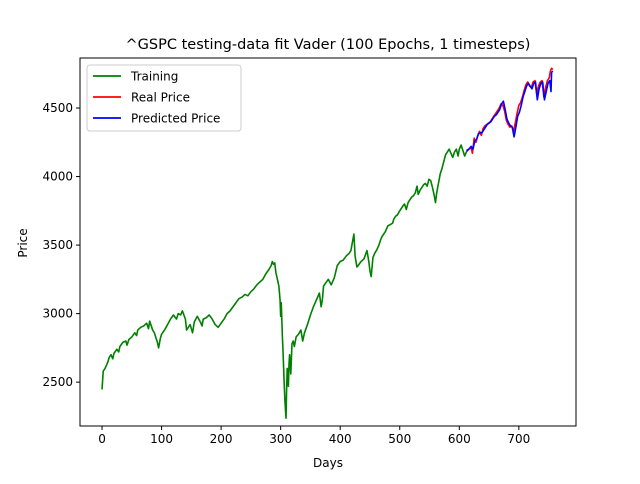  Describe the element at coordinates (340, 439) in the screenshot. I see `x-tick-label: 400` at that location.